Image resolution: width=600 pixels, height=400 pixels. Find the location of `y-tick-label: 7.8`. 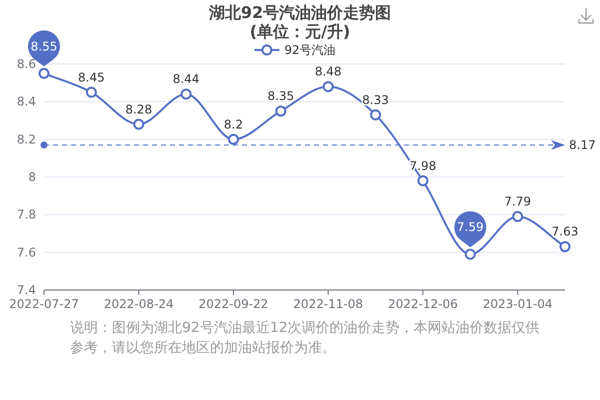

y-tick-label: 7.8 is located at coordinates (26, 215).